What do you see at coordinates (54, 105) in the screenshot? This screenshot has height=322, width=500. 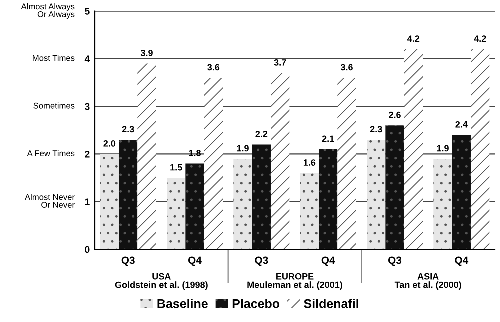 I see `text: Sometimes` at bounding box center [54, 105].